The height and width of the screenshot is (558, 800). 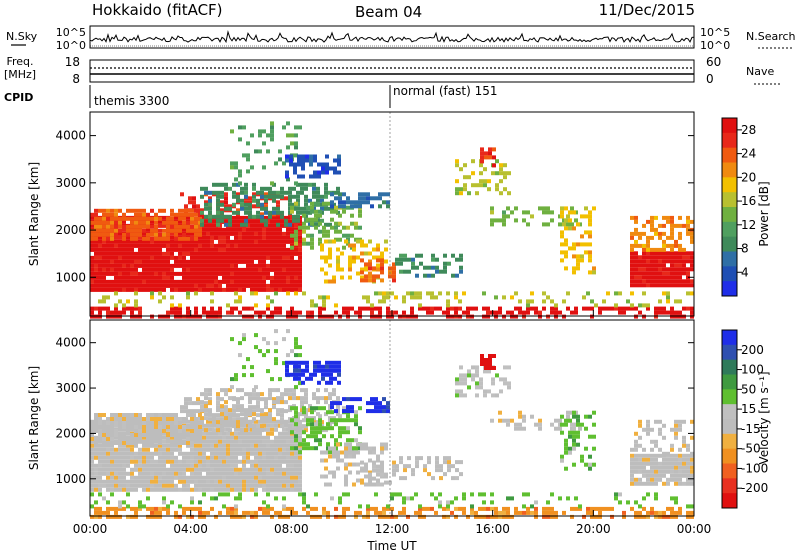 I want to click on beam-label: Beam 04, so click(x=388, y=12).